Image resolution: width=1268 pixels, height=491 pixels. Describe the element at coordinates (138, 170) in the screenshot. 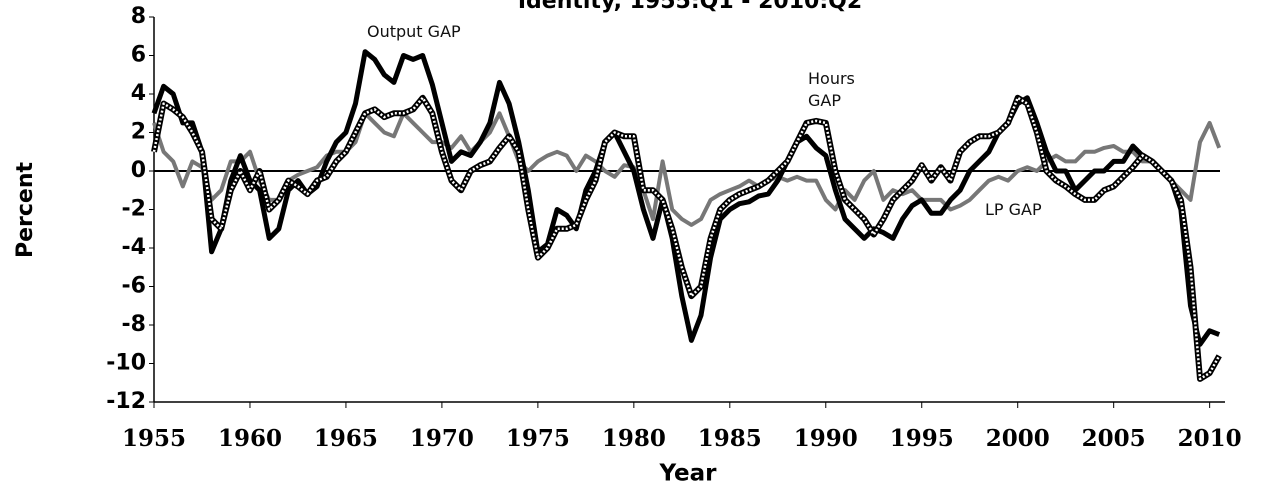

I see `y-tick-label: 0` at that location.